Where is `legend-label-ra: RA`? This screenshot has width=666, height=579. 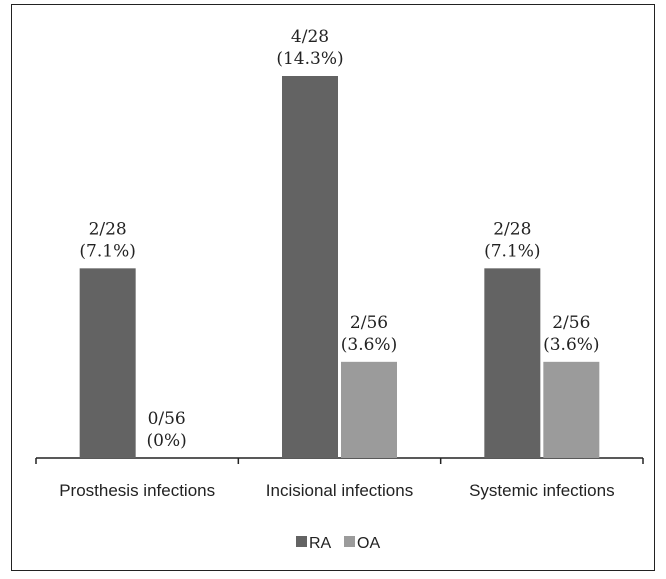 legend-label-ra: RA is located at coordinates (320, 543).